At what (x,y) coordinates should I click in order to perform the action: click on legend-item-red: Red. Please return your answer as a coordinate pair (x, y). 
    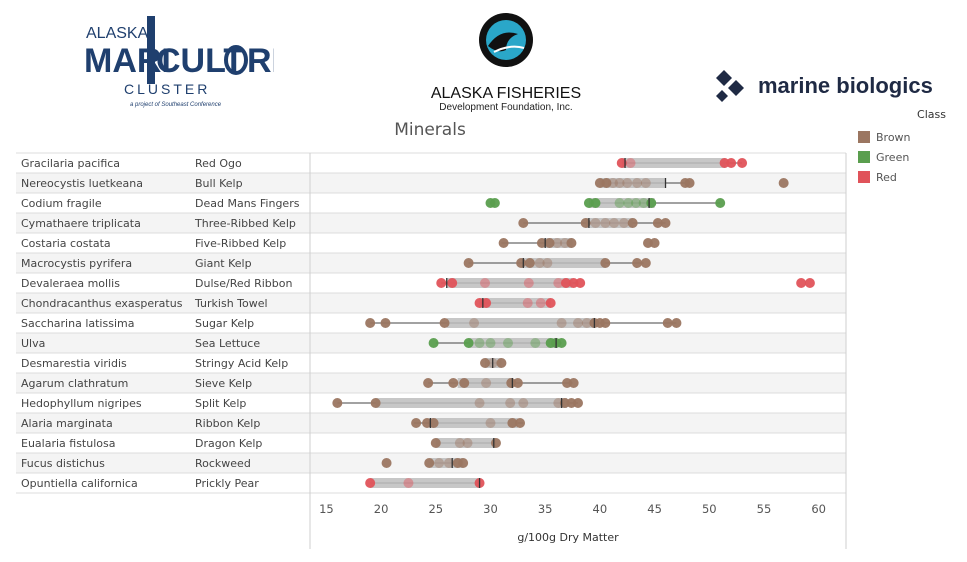
    Looking at the image, I should click on (908, 177).